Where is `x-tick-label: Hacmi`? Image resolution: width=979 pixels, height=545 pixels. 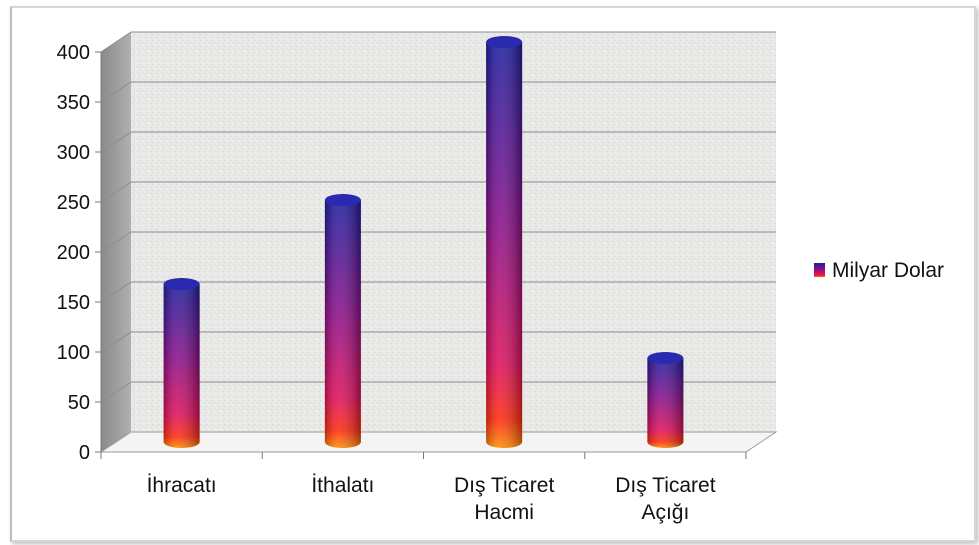
x-tick-label: Hacmi is located at coordinates (504, 512).